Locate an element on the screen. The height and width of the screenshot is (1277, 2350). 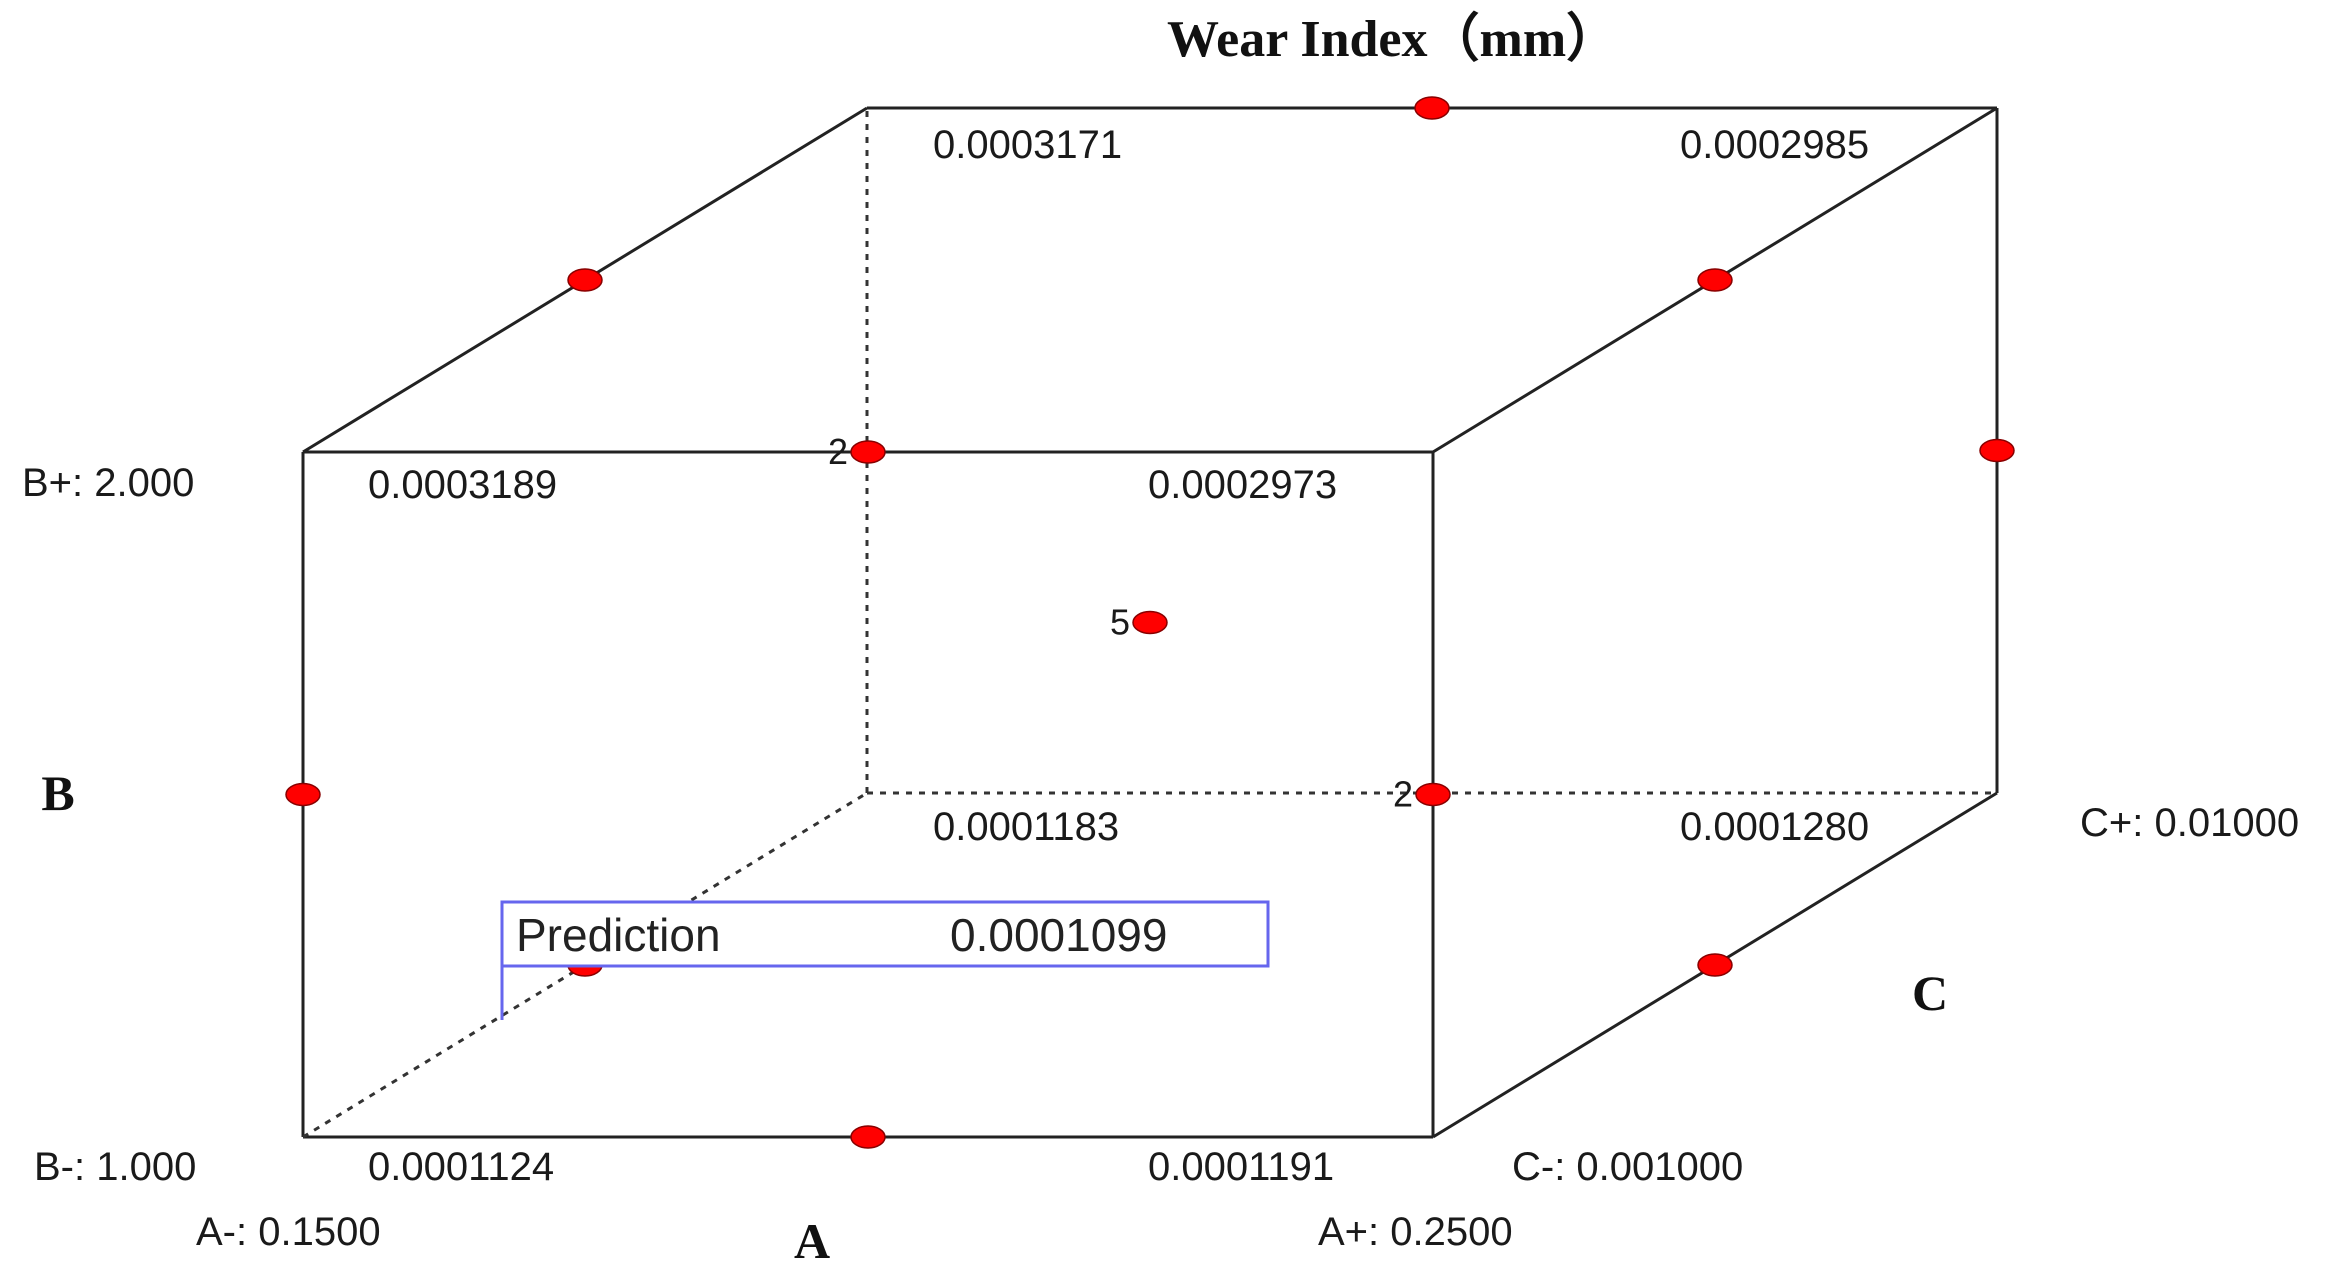
factor-b-name: B is located at coordinates (57, 793).